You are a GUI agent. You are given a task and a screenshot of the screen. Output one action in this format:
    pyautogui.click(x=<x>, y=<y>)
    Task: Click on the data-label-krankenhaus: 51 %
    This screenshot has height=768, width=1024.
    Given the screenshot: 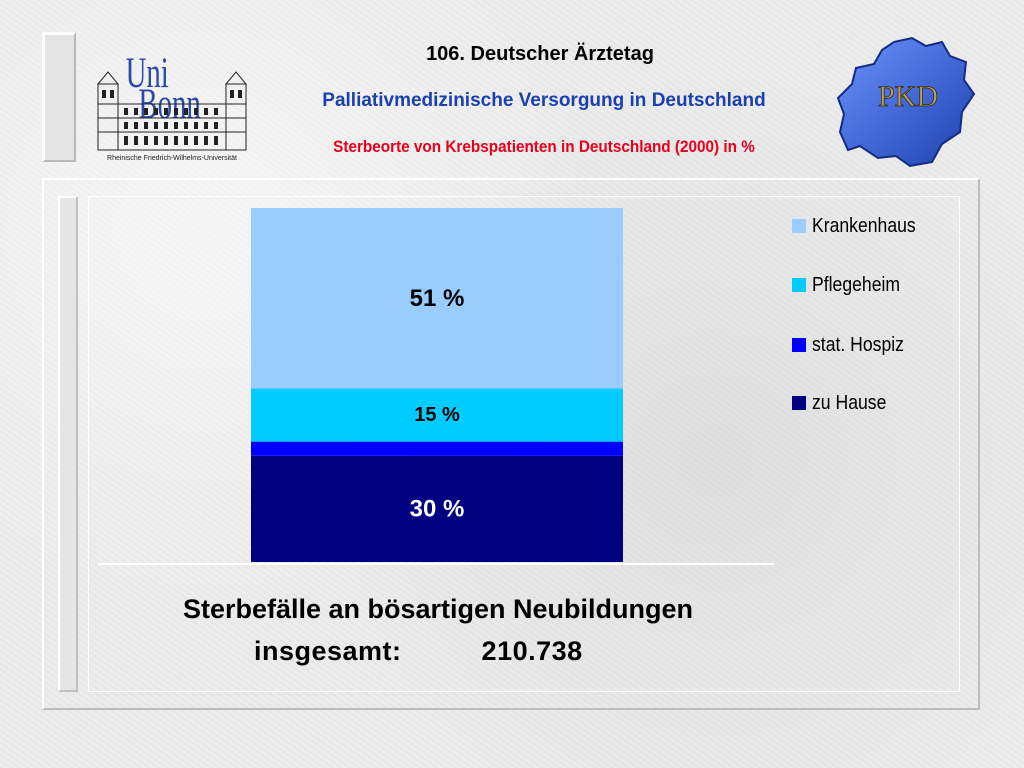 What is the action you would take?
    pyautogui.click(x=437, y=298)
    